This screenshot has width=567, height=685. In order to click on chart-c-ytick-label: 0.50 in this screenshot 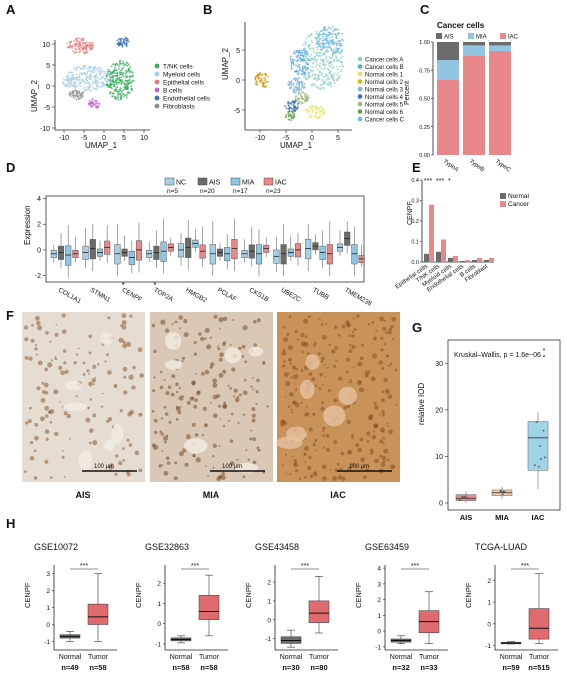, I will do `click(424, 100)`.